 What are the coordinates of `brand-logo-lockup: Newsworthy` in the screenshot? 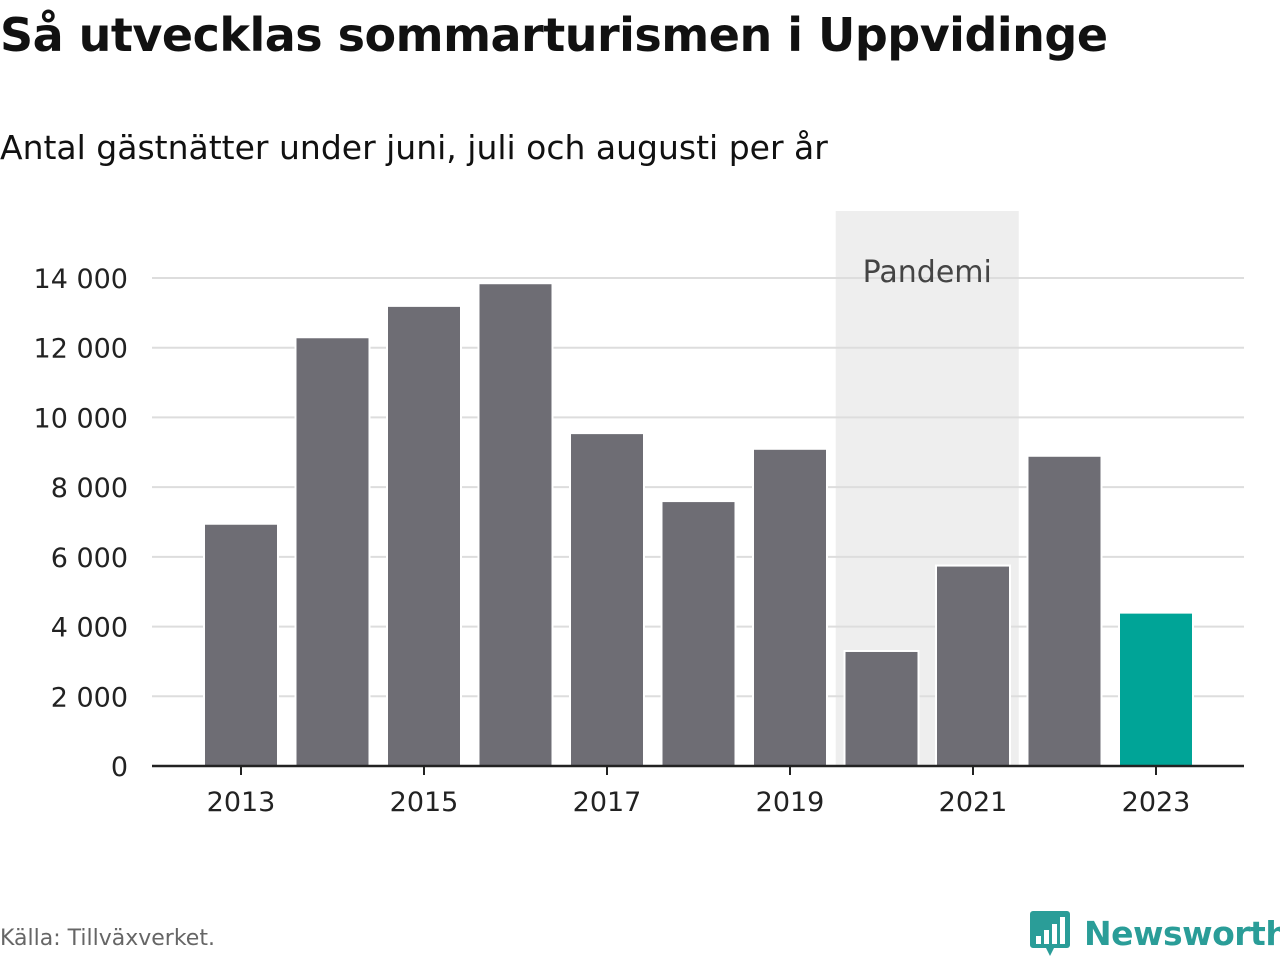 It's located at (1155, 933).